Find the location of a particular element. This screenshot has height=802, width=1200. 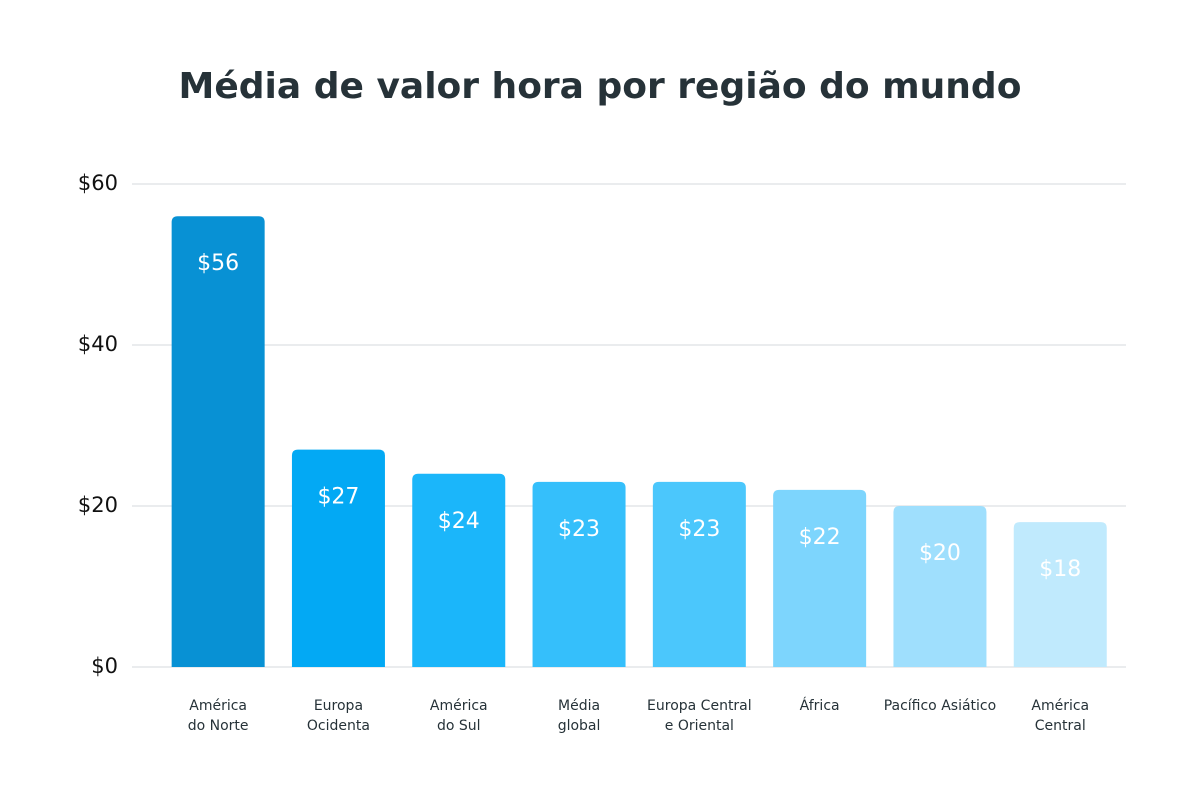

x-tick-label: Europa Ocidenta is located at coordinates (338, 716).